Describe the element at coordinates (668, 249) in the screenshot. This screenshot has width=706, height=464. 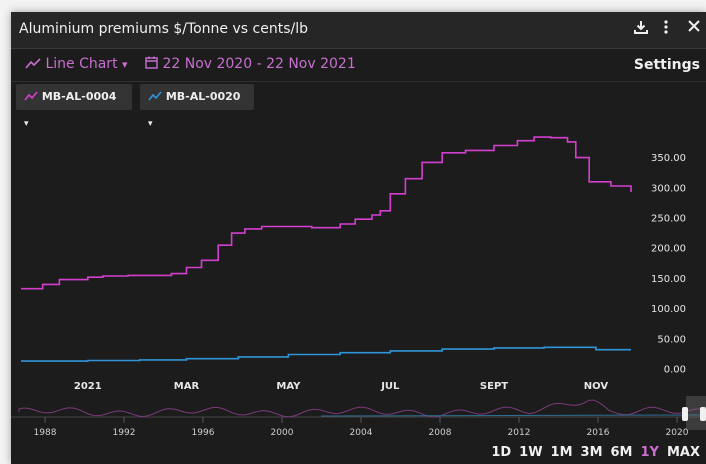
I see `y-tick-label: 200.00` at that location.